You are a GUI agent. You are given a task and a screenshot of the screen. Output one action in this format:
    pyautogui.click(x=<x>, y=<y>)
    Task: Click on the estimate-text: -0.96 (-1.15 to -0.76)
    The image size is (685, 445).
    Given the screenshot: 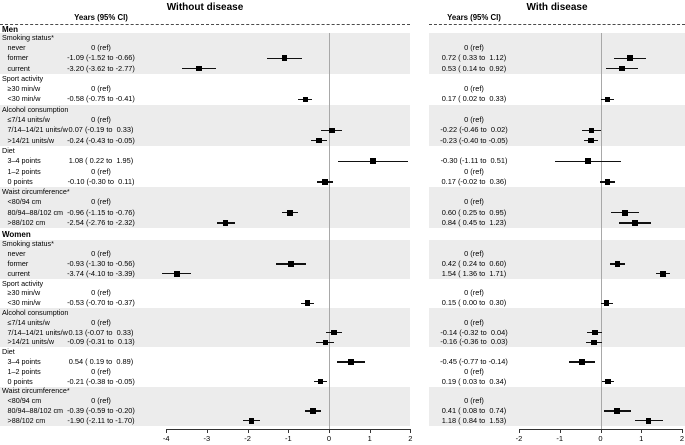 What is the action you would take?
    pyautogui.click(x=101, y=212)
    